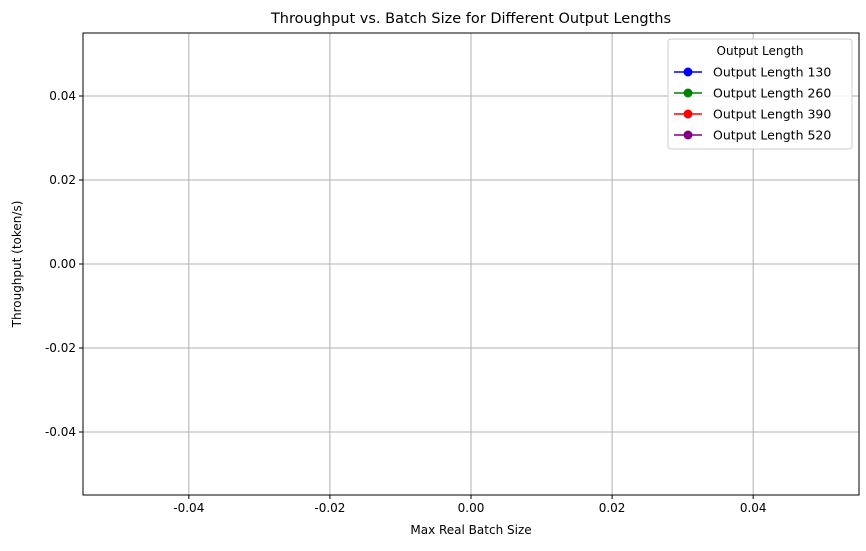 The width and height of the screenshot is (866, 551). What do you see at coordinates (772, 135) in the screenshot?
I see `legend-label: Output Length 520` at bounding box center [772, 135].